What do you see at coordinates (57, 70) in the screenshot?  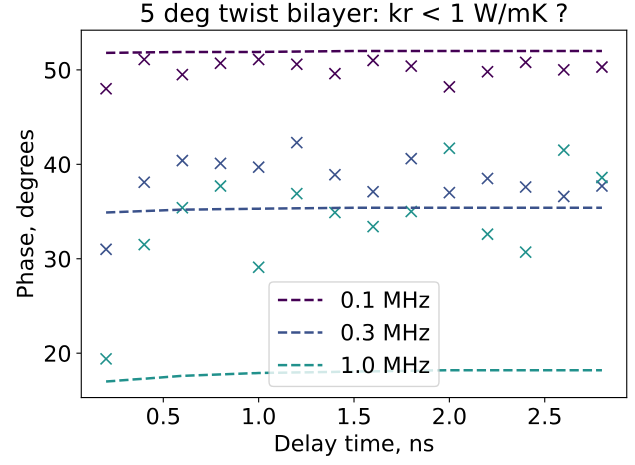 I see `y-tick-label: 50` at bounding box center [57, 70].